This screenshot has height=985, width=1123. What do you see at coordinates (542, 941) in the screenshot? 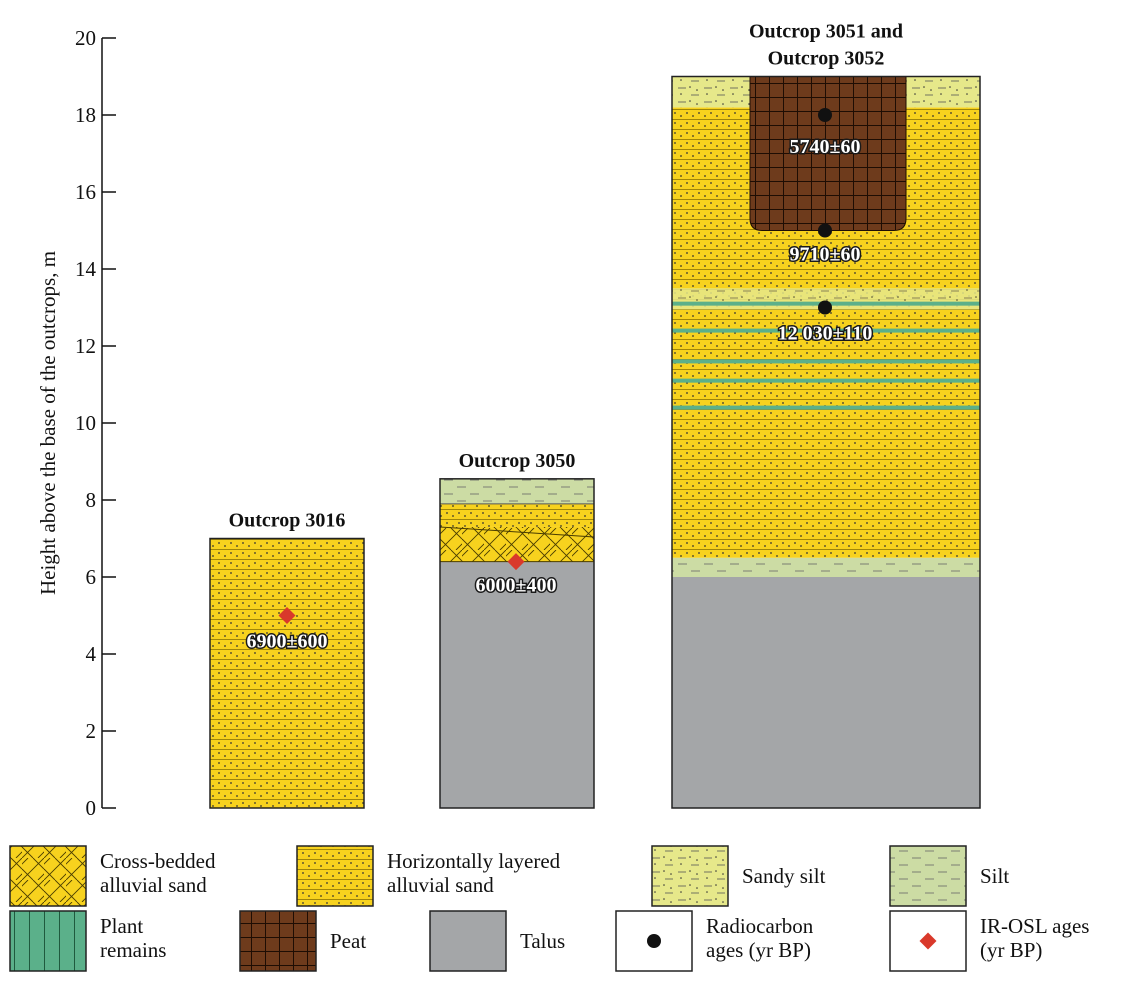
I see `legend-label: Talus` at bounding box center [542, 941].